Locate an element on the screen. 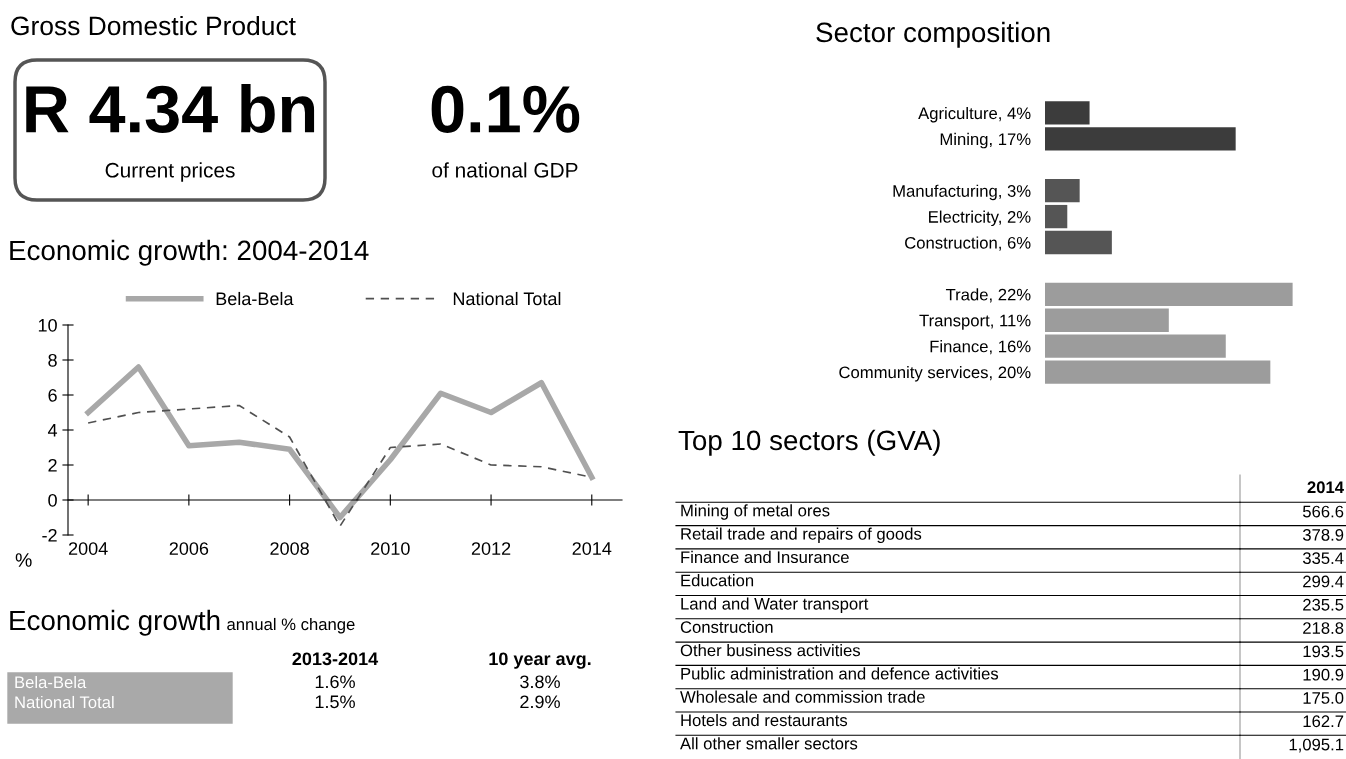  text: 566.6 is located at coordinates (1323, 511).